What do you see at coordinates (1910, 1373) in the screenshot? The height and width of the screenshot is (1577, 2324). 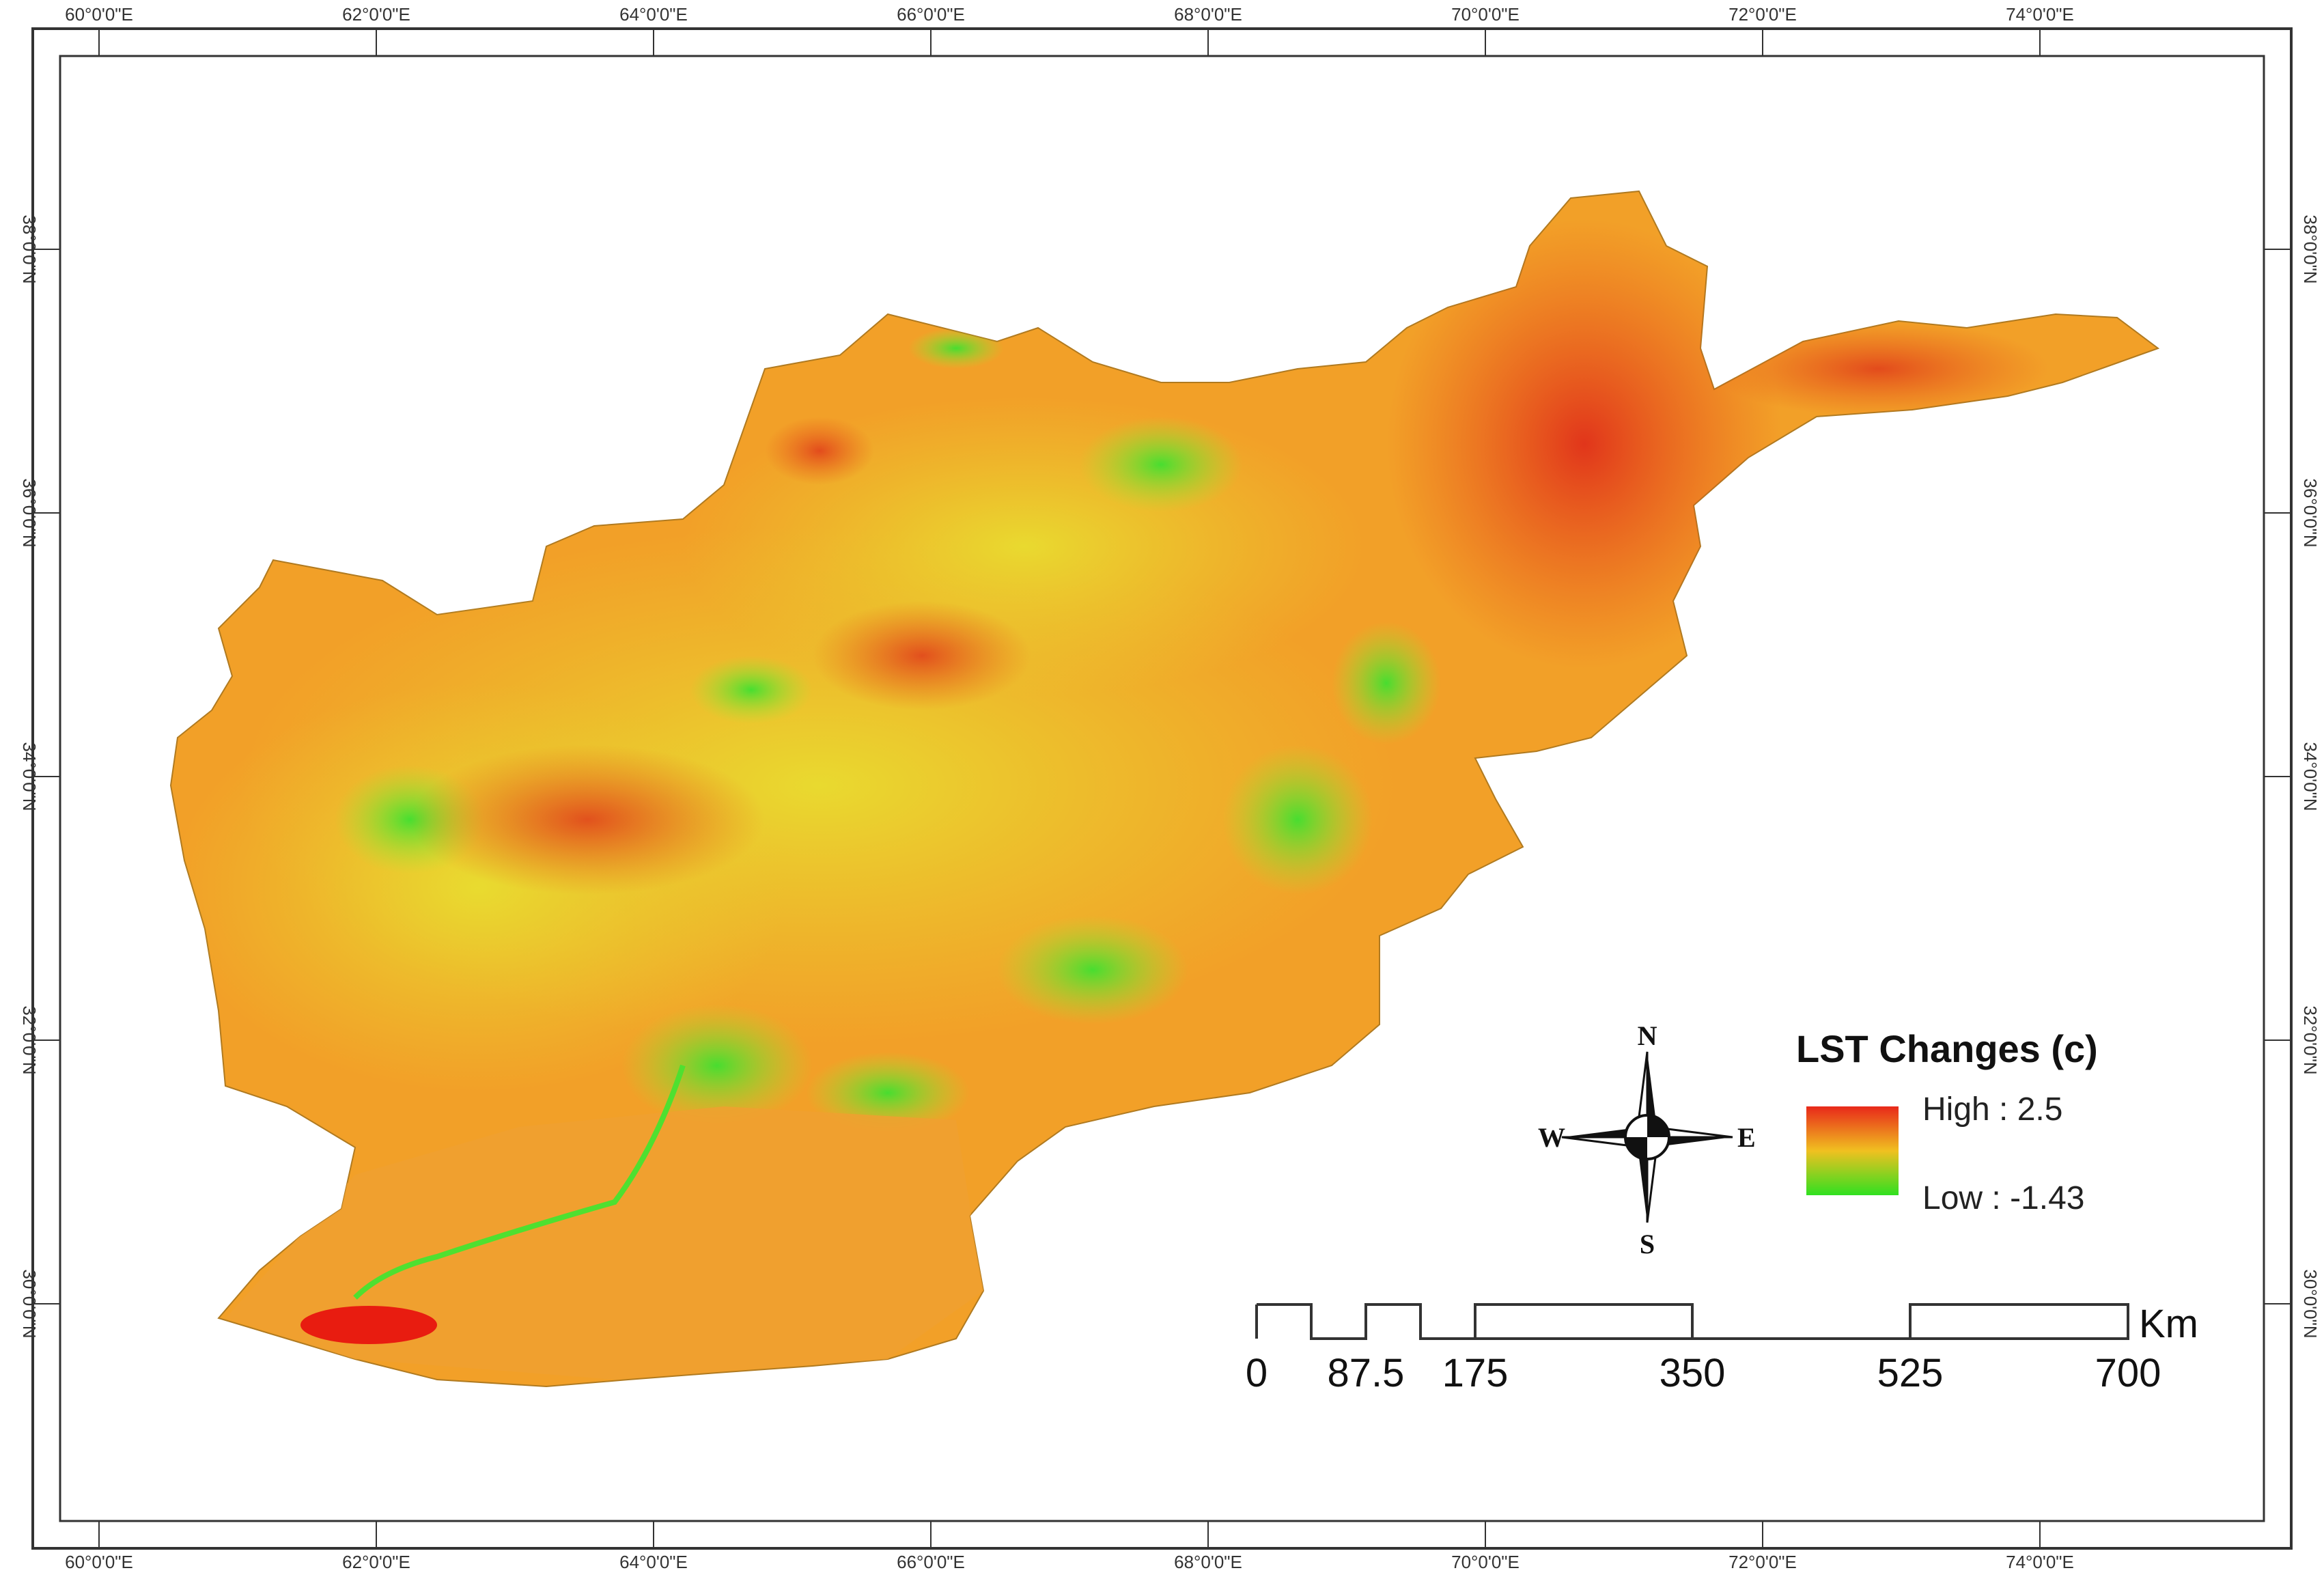 I see `scale-label-4: 525` at bounding box center [1910, 1373].